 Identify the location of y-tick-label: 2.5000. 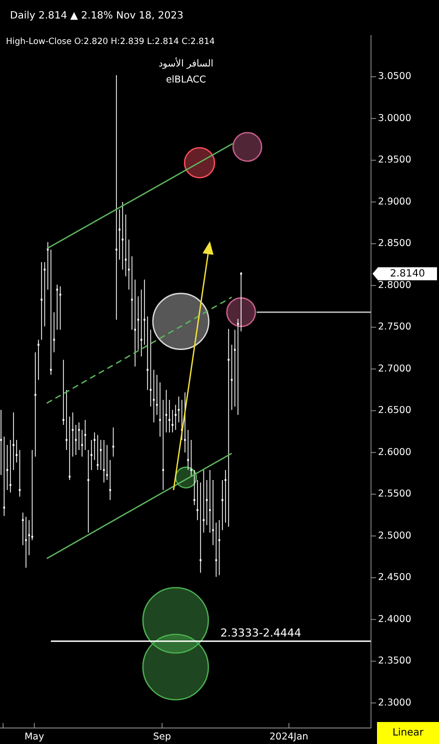
(395, 536).